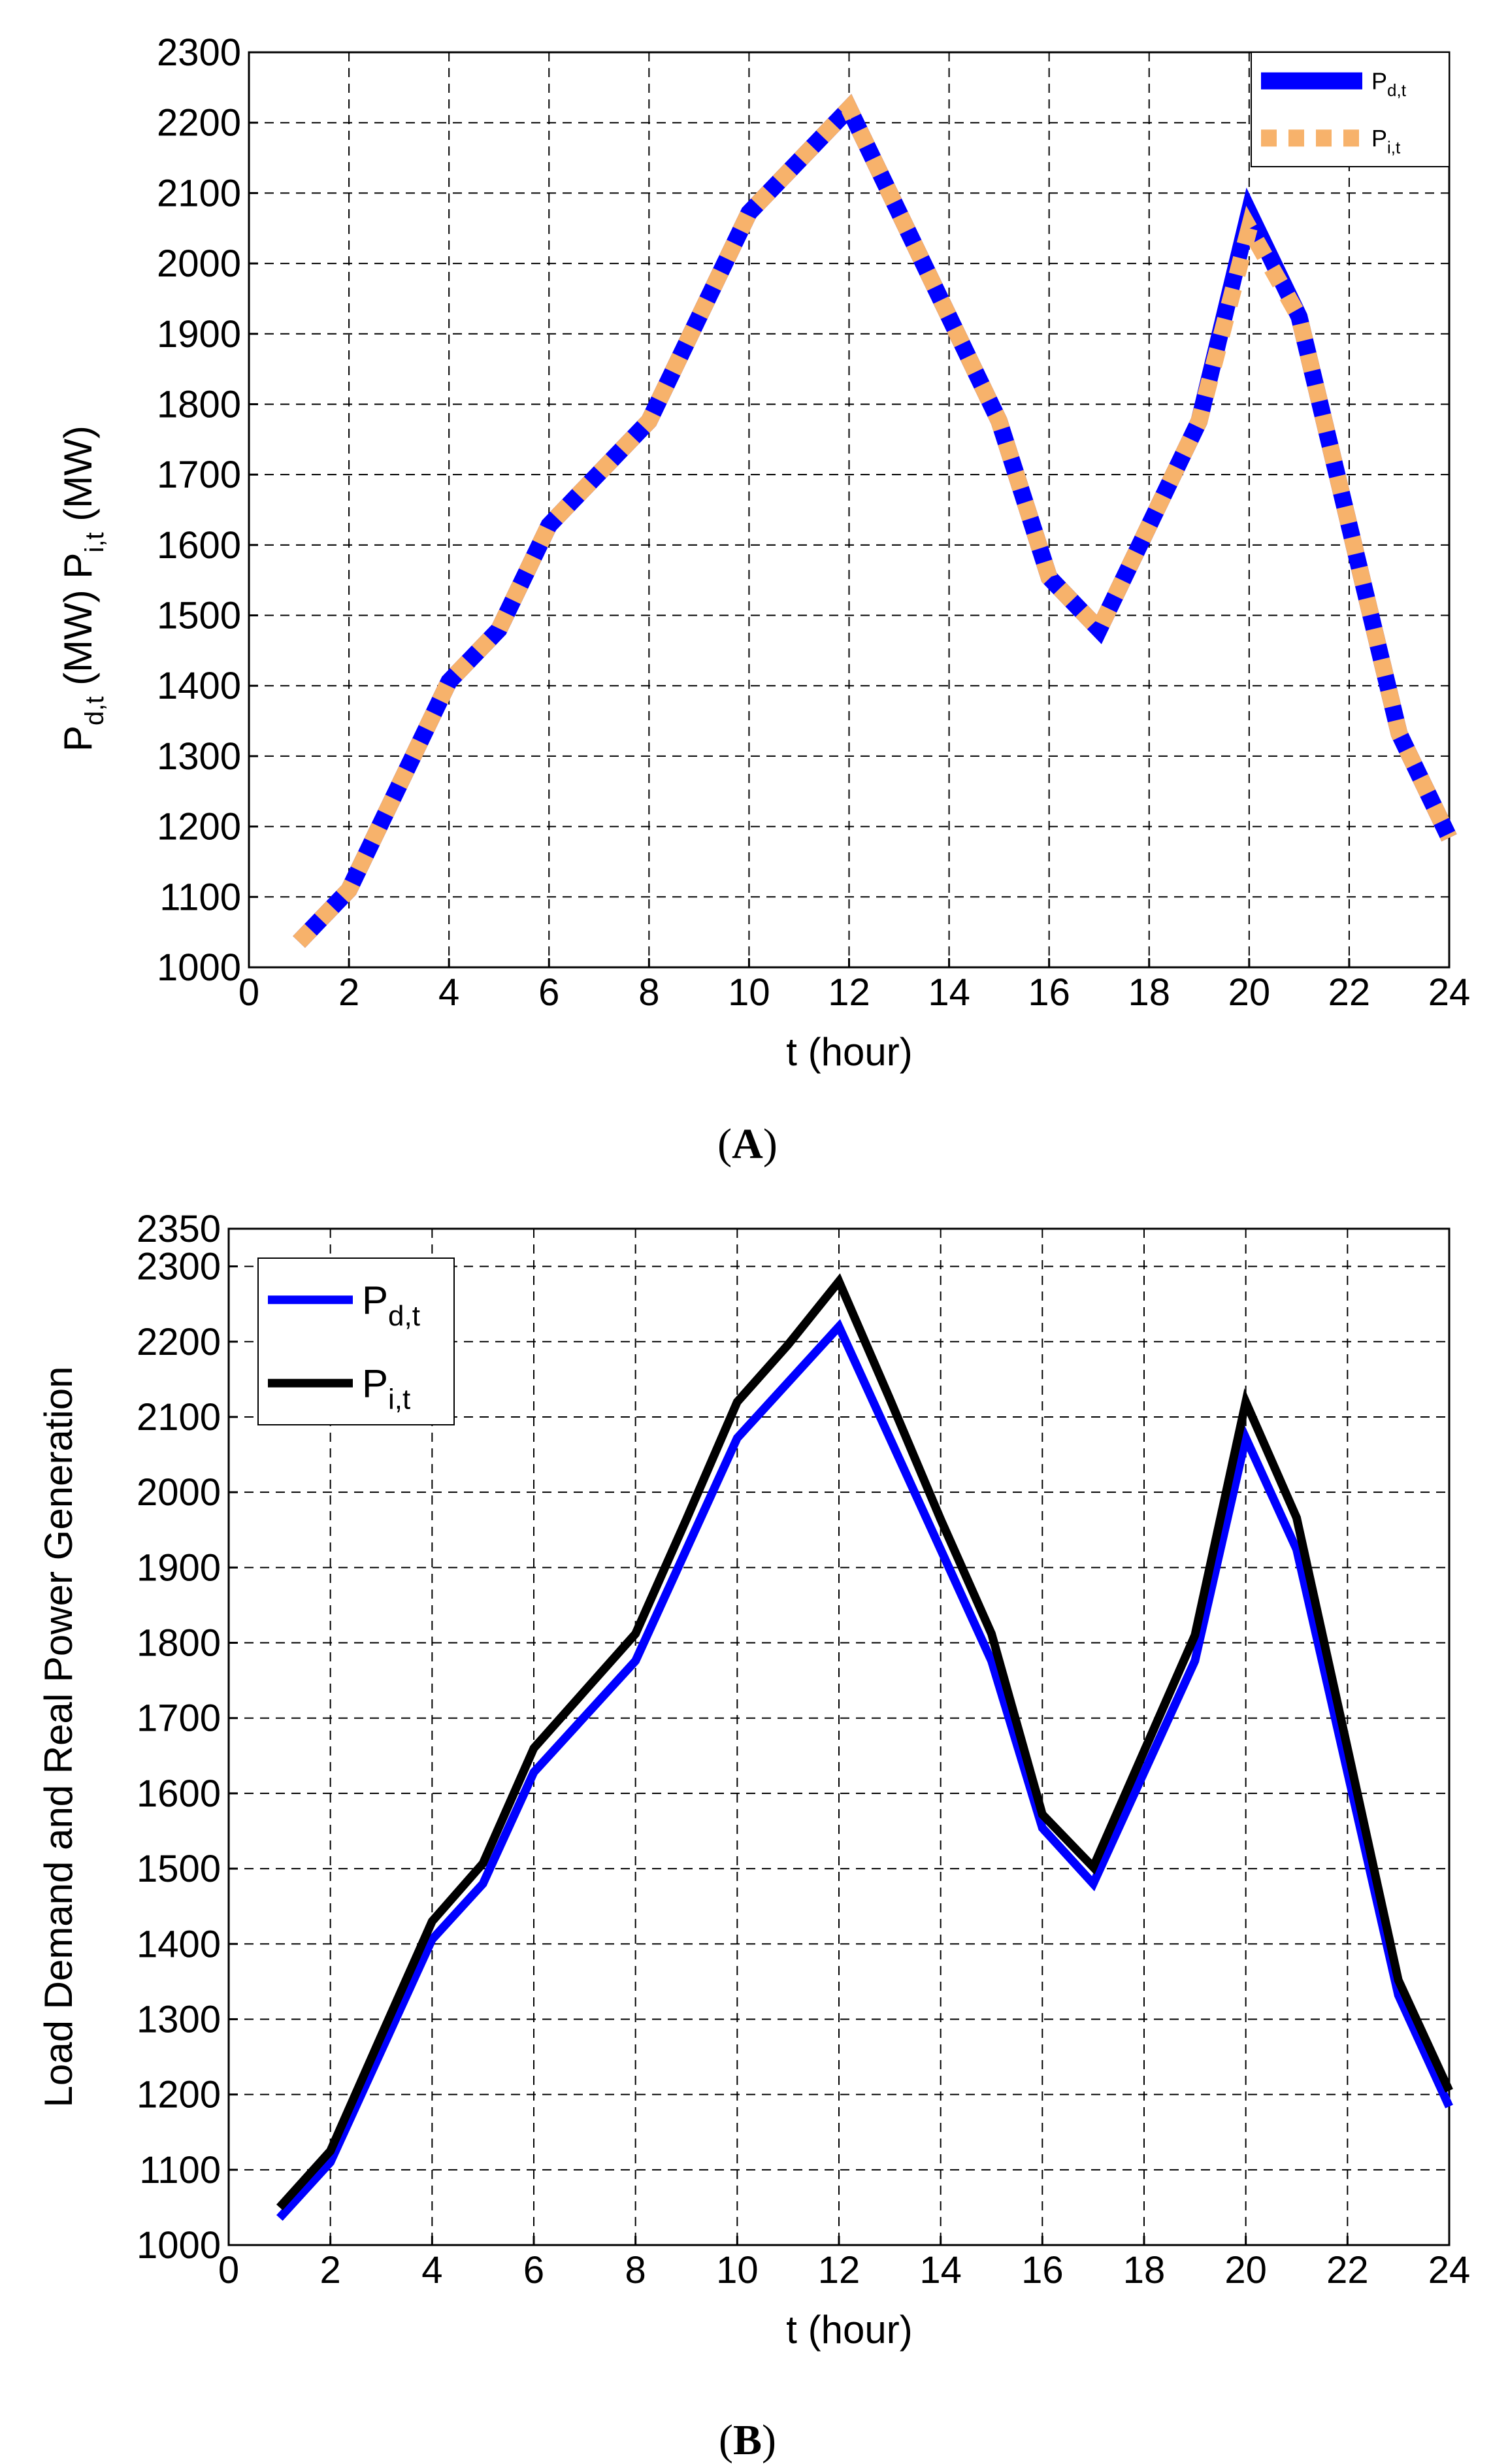  I want to click on panel-caption: (A), so click(748, 1144).